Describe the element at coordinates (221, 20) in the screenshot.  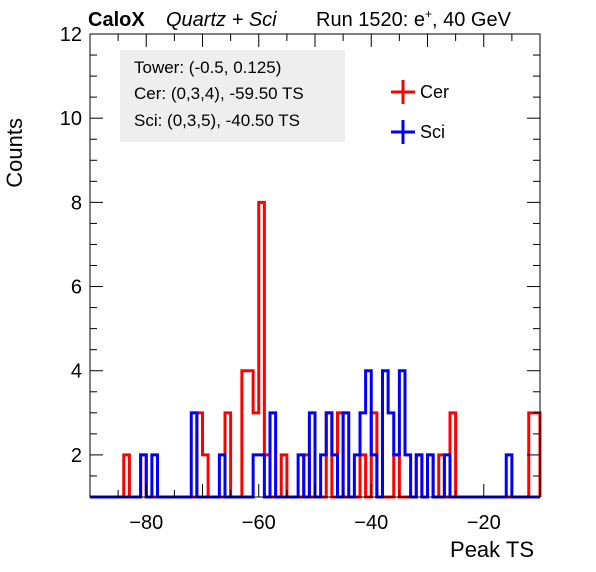
I see `subtitle-label: Quartz + Sci` at that location.